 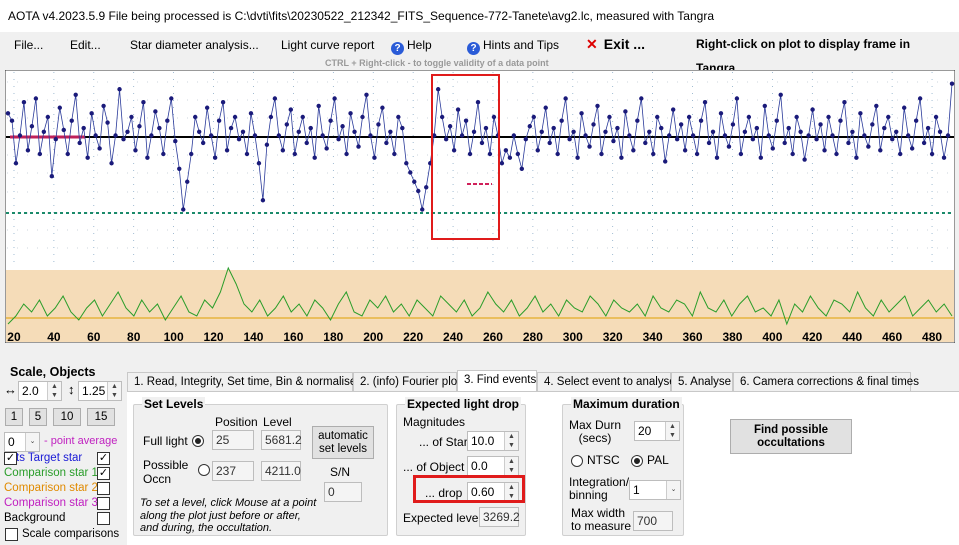 What do you see at coordinates (281, 471) in the screenshot?
I see `possible-occn-level: 4211.0` at bounding box center [281, 471].